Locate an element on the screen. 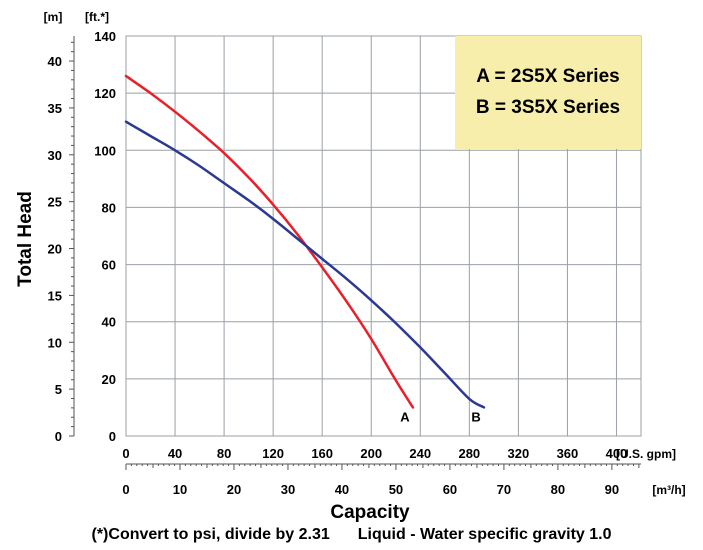  x-m3h-tick-label: 90 is located at coordinates (612, 489).